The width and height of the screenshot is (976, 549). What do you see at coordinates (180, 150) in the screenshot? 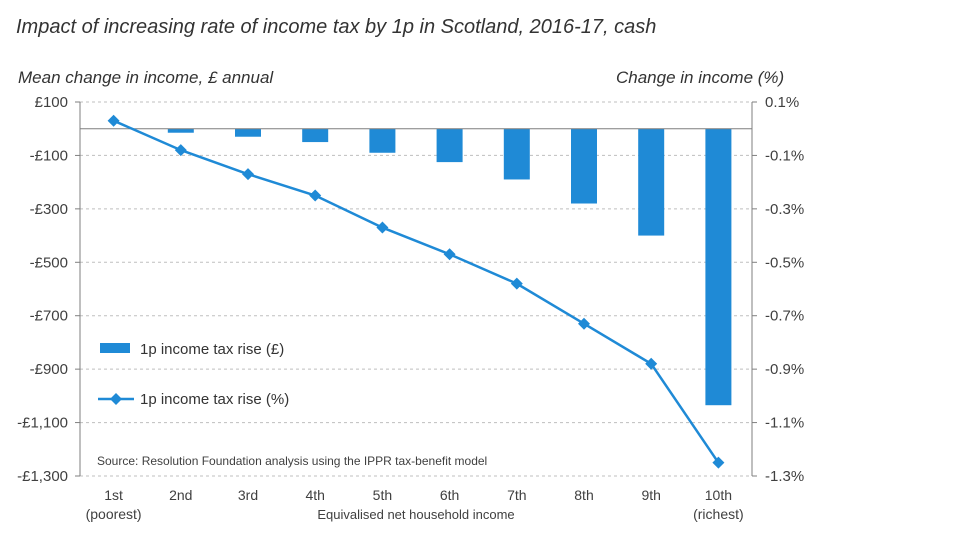
I see `line-point-2nd` at bounding box center [180, 150].